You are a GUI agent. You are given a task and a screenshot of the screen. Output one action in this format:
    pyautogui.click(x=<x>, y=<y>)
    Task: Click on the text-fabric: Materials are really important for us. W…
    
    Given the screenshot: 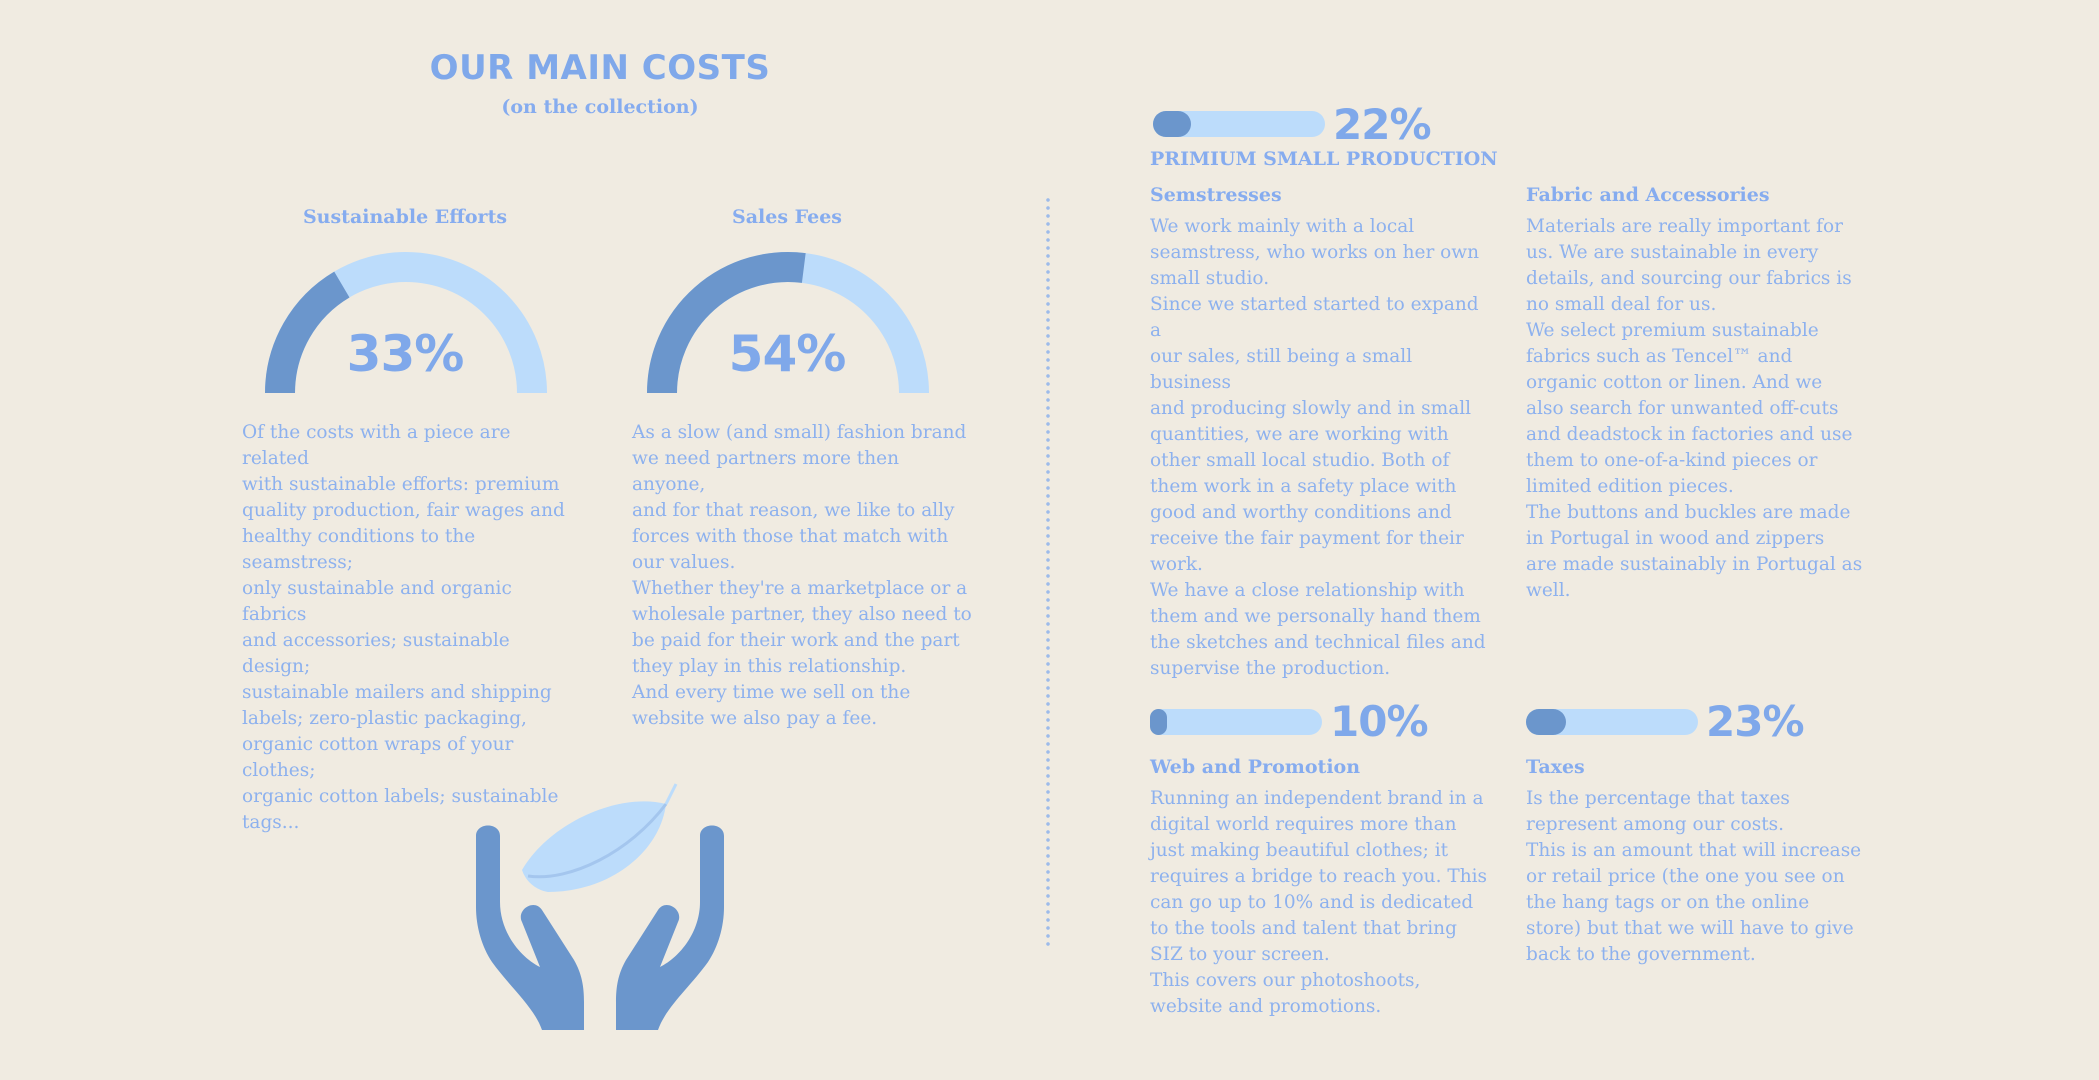 What is the action you would take?
    pyautogui.click(x=1694, y=408)
    